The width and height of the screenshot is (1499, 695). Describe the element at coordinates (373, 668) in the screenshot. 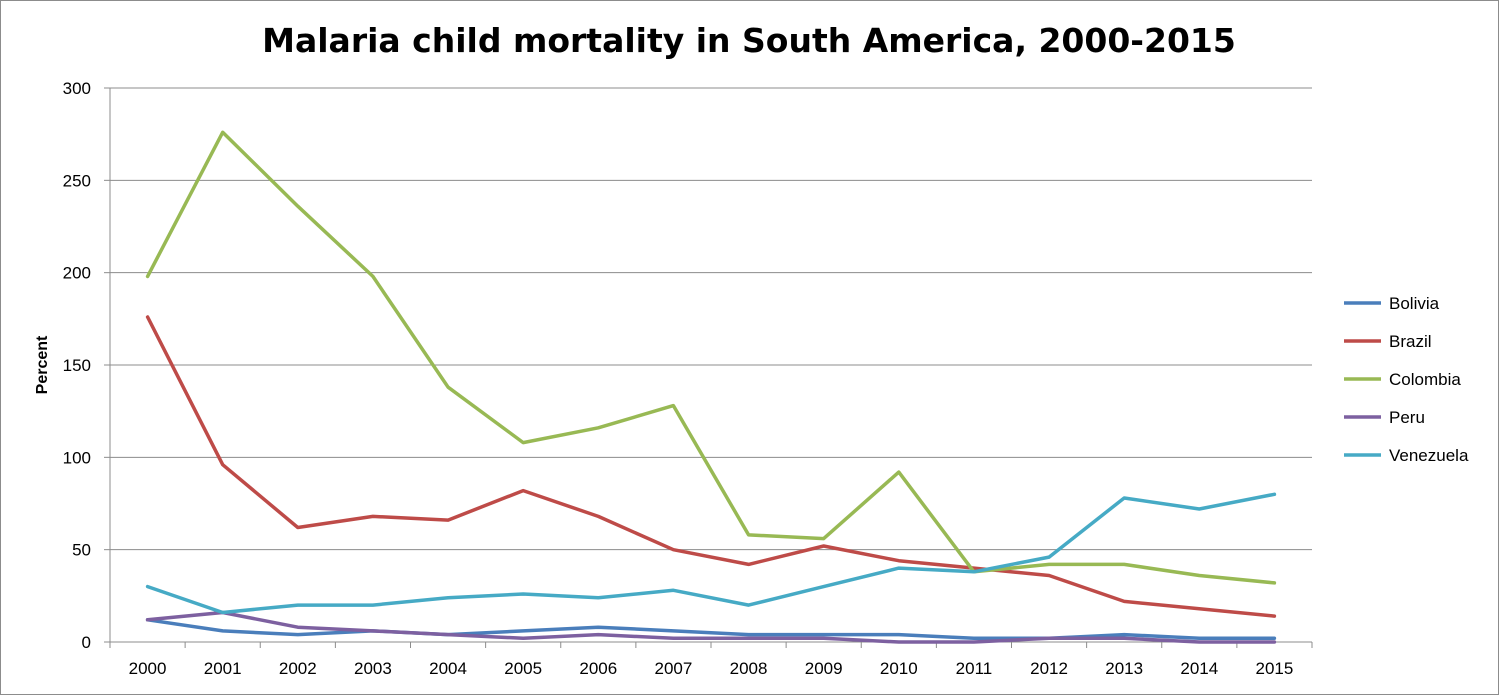

I see `x-tick-label: 2003` at that location.